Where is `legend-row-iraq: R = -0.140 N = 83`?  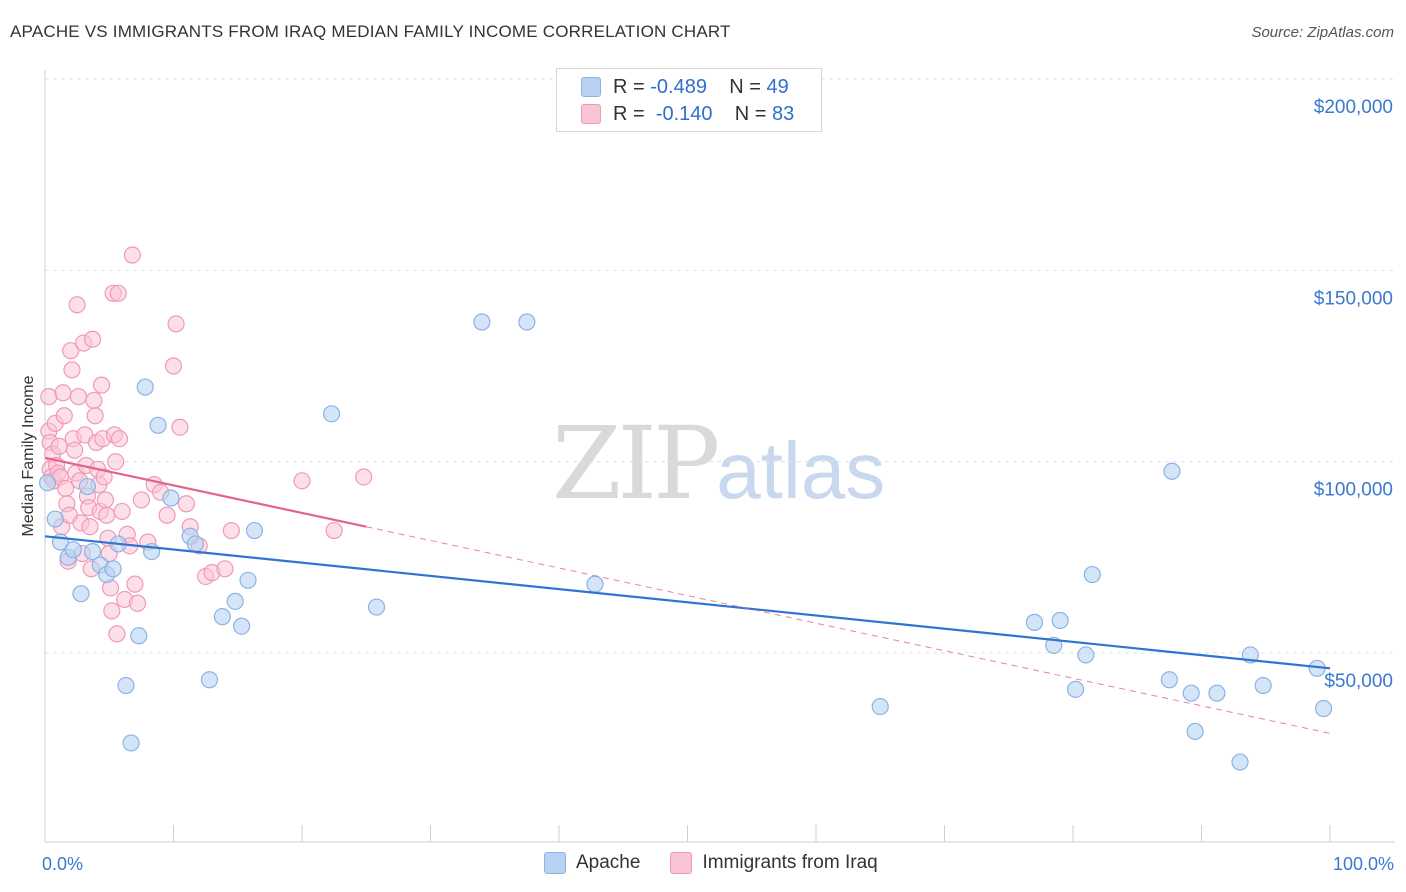 legend-row-iraq: R = -0.140 N = 83 is located at coordinates (687, 114).